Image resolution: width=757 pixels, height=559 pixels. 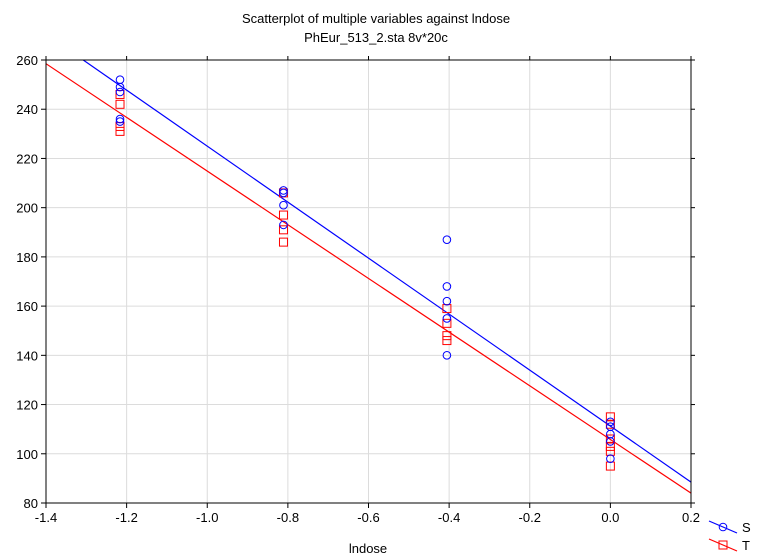 What do you see at coordinates (46, 517) in the screenshot?
I see `x-tick-label: -1.4` at bounding box center [46, 517].